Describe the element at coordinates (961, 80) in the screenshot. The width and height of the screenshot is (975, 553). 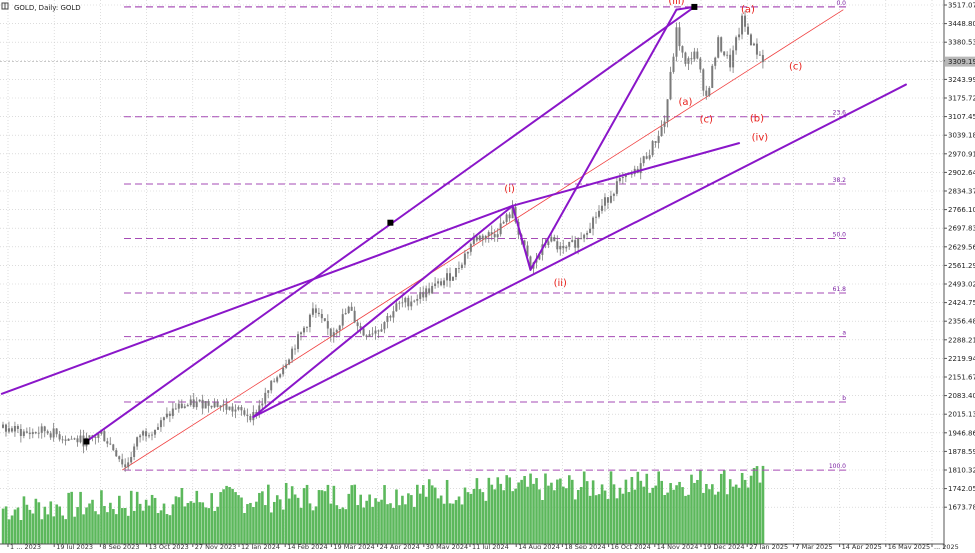
I see `price-tick-label: 3243.99` at that location.